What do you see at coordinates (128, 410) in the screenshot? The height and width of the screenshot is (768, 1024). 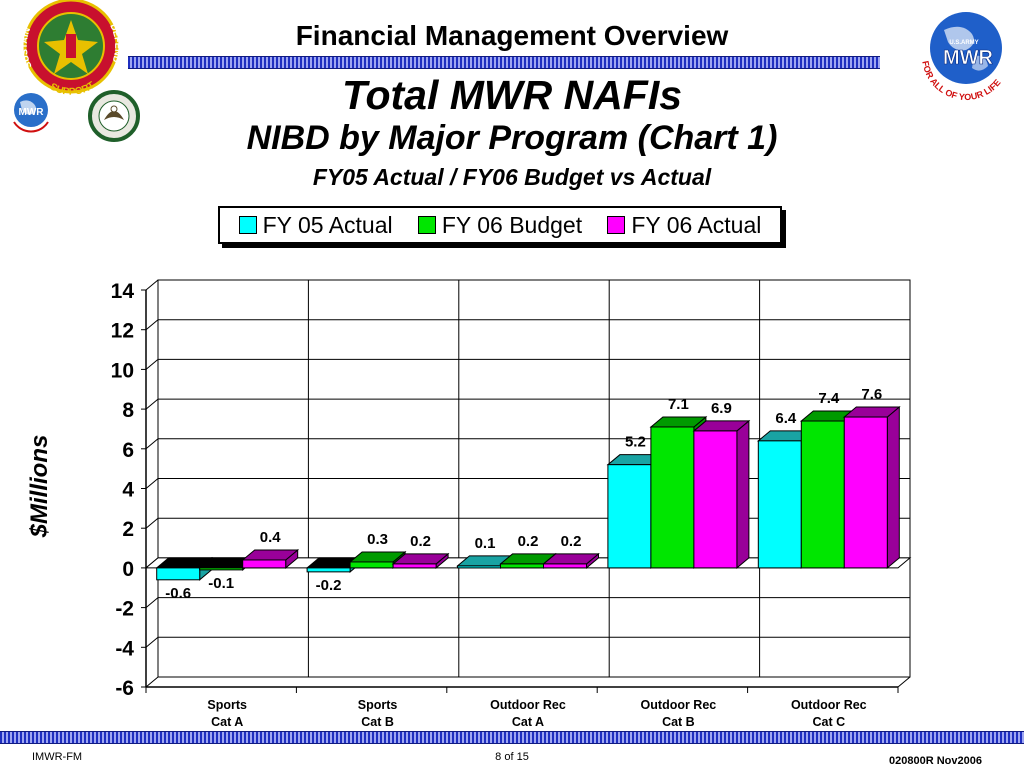 I see `y-tick-label: 8` at bounding box center [128, 410].